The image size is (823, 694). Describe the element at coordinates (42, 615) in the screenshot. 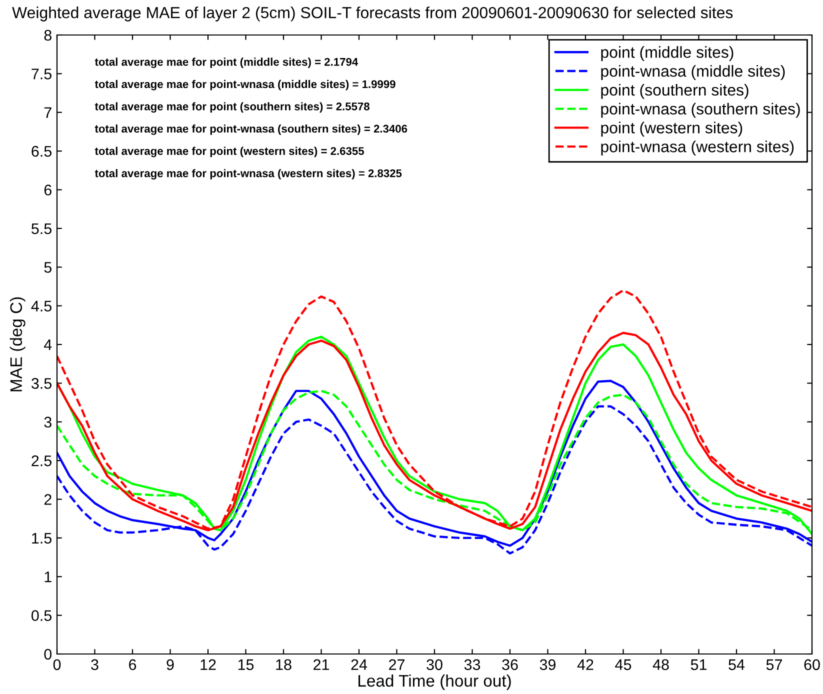

I see `y-tick-label: 0.5` at that location.